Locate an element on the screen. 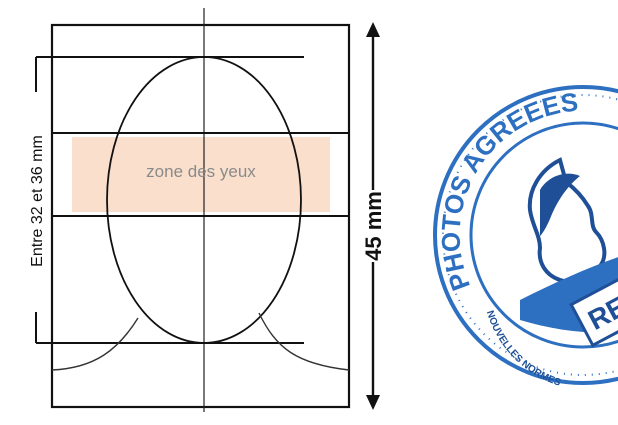 Image resolution: width=618 pixels, height=425 pixels. height-range-label: Entre 32 et 36 mm is located at coordinates (37, 201).